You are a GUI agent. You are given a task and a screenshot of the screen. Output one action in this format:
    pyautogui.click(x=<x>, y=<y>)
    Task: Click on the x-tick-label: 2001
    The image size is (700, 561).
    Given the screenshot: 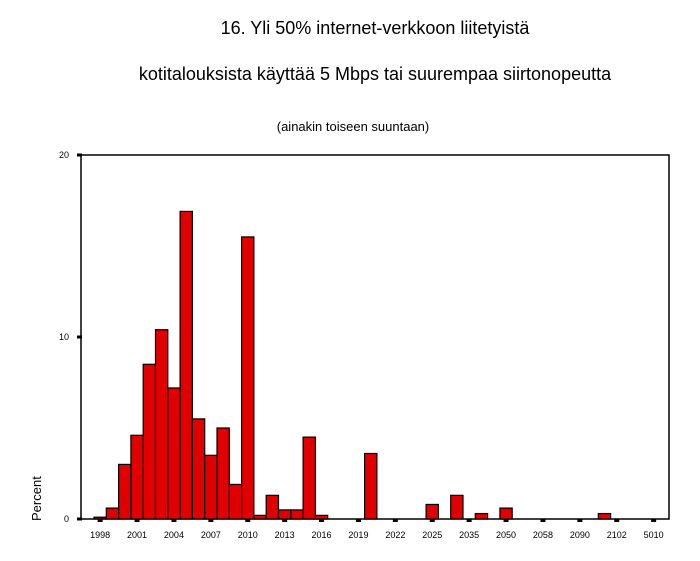 What is the action you would take?
    pyautogui.click(x=137, y=535)
    